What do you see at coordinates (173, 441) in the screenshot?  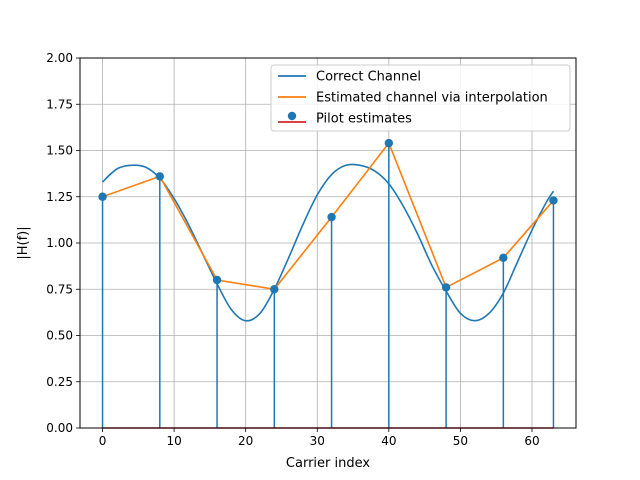 I see `x-tick-label: 10` at bounding box center [173, 441].